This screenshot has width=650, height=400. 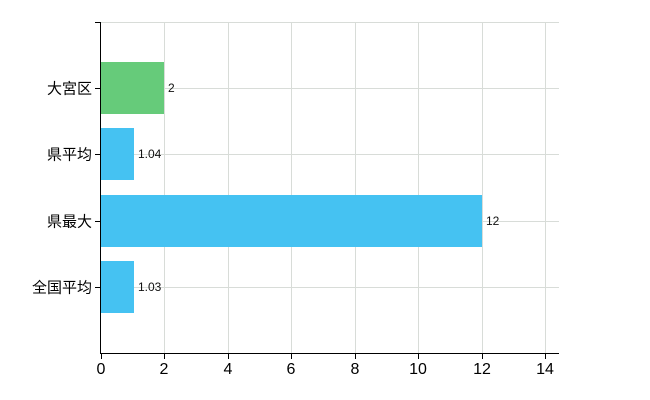 What do you see at coordinates (291, 369) in the screenshot?
I see `x-tick-label-6: 6` at bounding box center [291, 369].